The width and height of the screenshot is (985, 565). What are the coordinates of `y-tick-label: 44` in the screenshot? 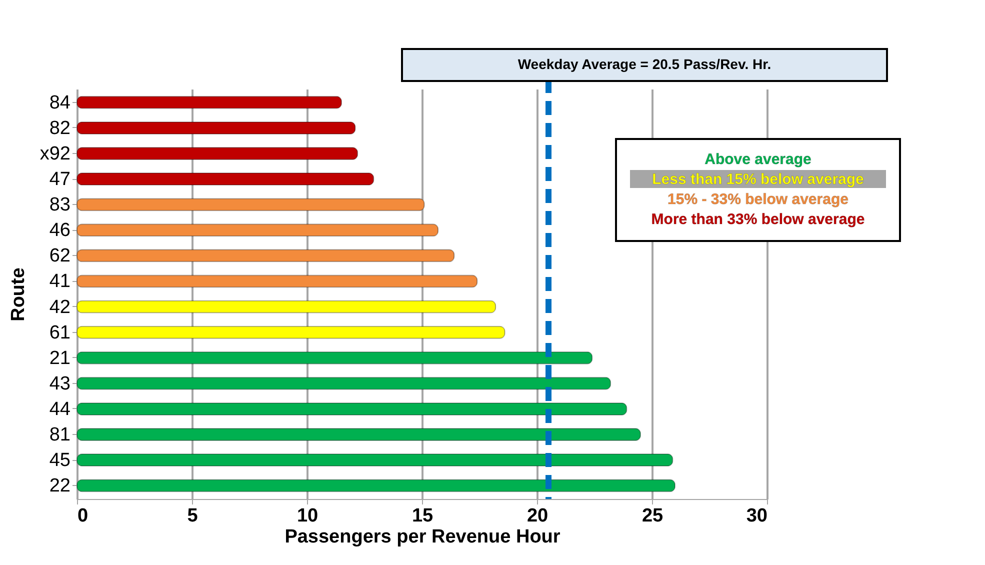 It's located at (60, 409).